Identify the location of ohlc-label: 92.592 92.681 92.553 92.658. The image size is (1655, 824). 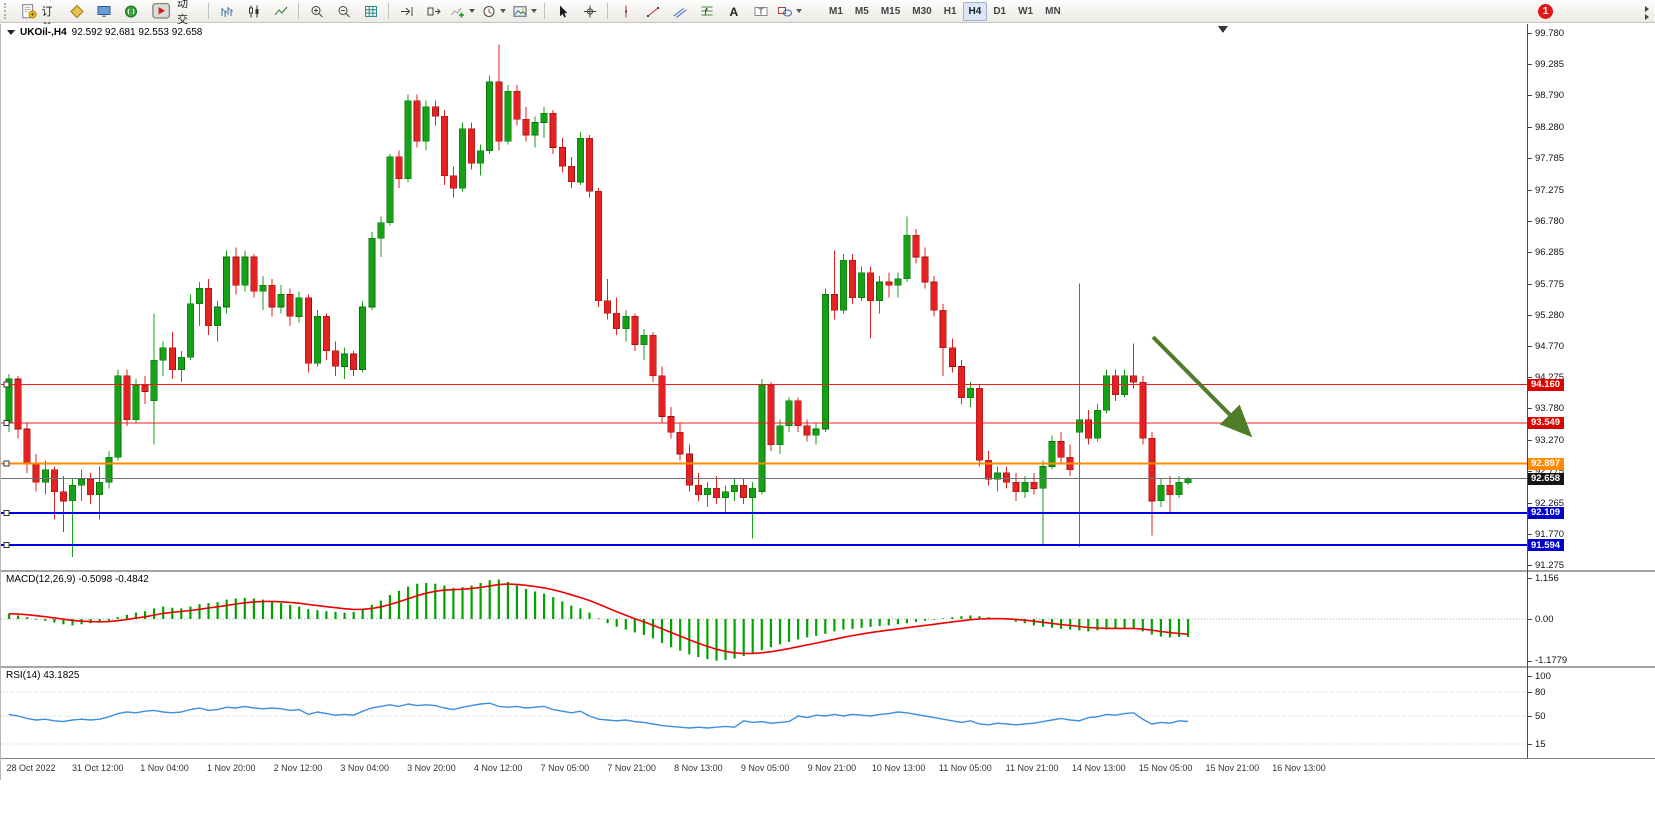
(137, 32).